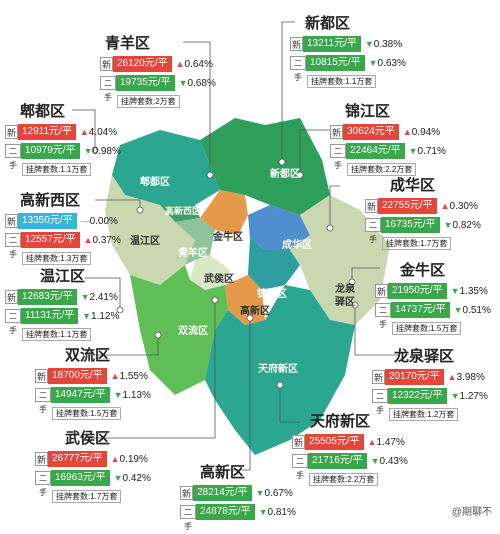 The height and width of the screenshot is (534, 500). Describe the element at coordinates (335, 63) in the screenshot. I see `old-price: 10815元/平` at that location.